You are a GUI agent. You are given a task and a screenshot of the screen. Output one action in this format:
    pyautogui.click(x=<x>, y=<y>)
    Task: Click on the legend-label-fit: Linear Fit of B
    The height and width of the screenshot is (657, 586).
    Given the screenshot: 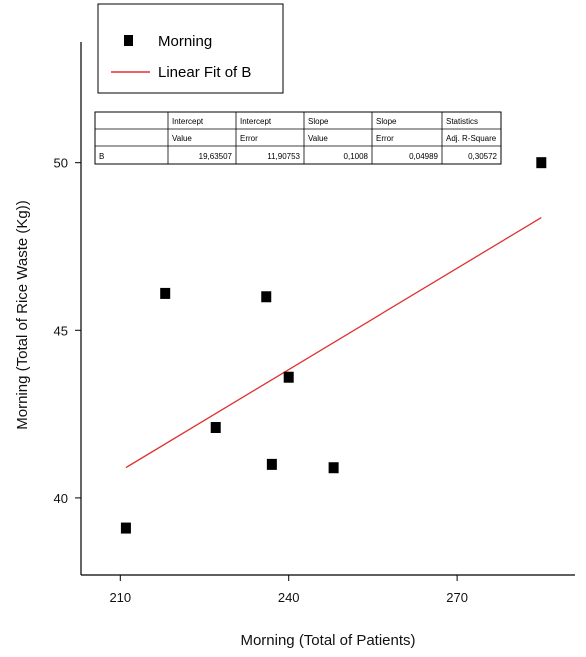 What is the action you would take?
    pyautogui.click(x=204, y=72)
    